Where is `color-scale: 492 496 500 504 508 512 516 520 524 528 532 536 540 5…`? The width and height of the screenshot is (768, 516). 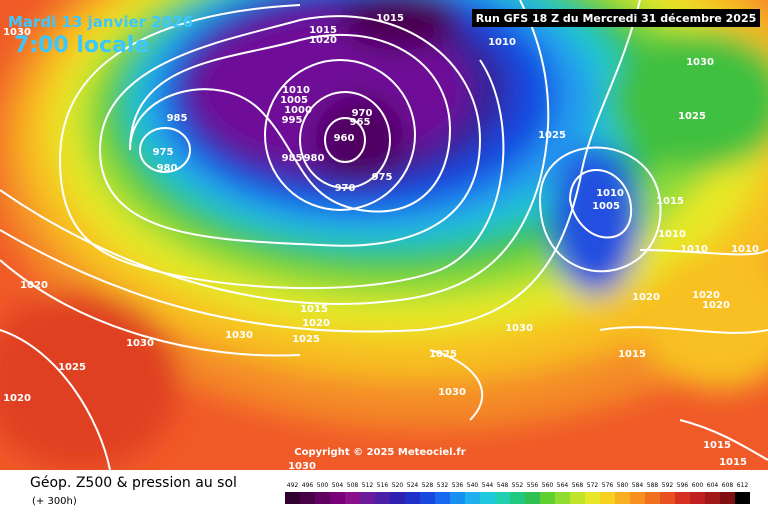
color-scale: 492 496 500 504 508 512 516 520 524 528 532 536 540 5… is located at coordinates (517, 493).